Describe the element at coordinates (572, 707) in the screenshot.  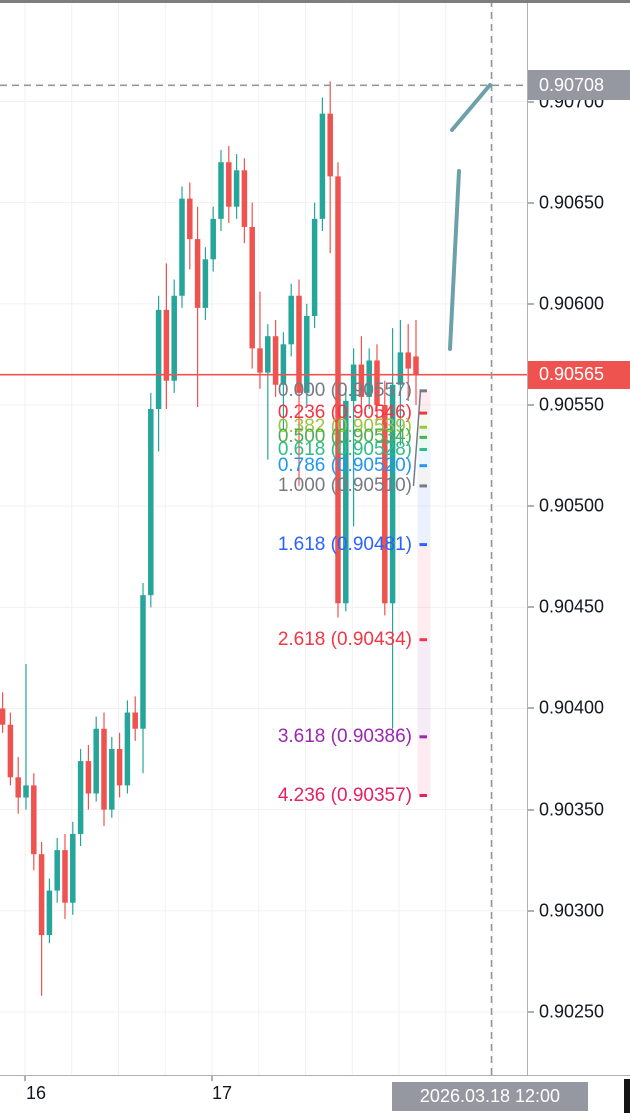
I see `price-axis-label: 0.90400` at that location.